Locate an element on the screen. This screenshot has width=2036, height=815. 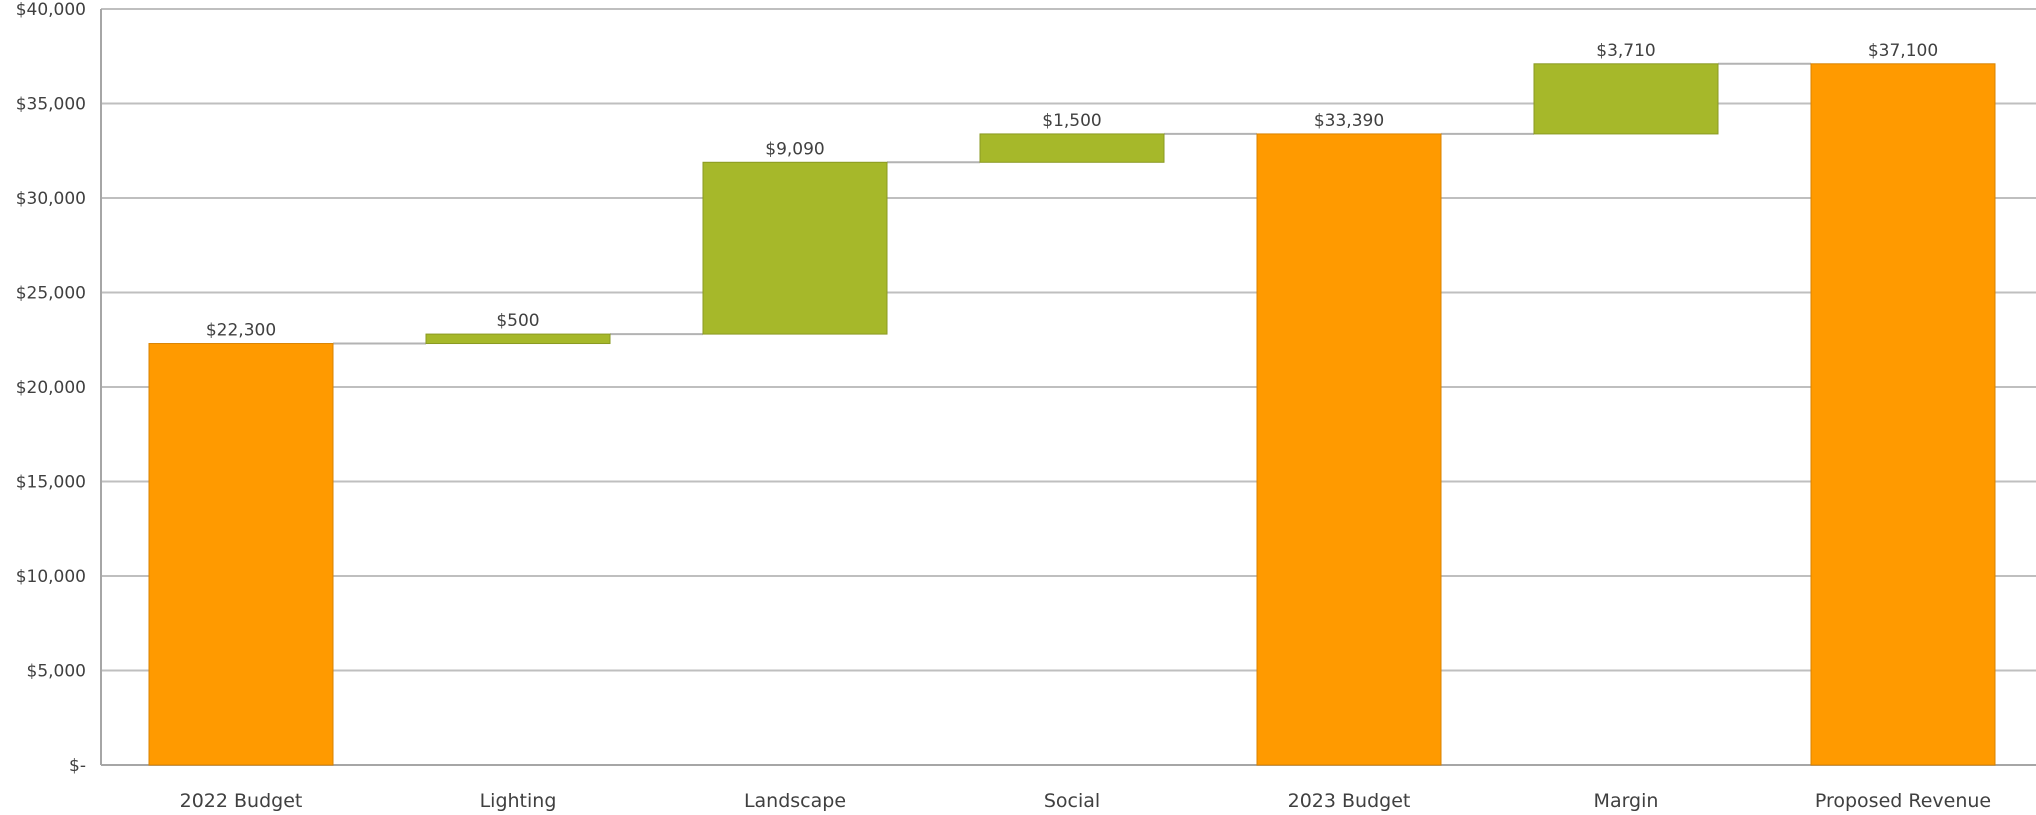
data-label: $1,500 is located at coordinates (1071, 121).